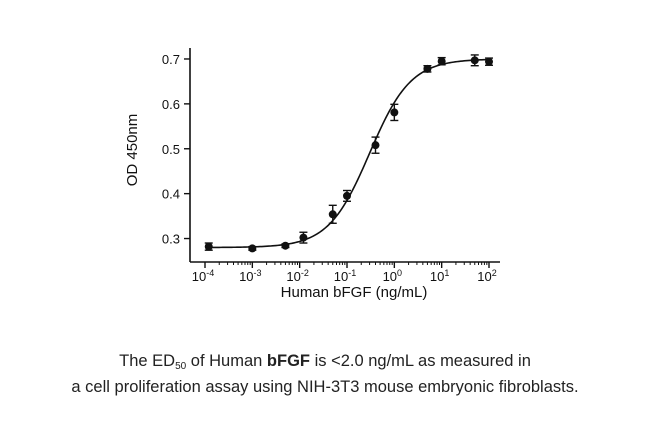 The image size is (650, 446). I want to click on x-tick-exponent: 2, so click(494, 273).